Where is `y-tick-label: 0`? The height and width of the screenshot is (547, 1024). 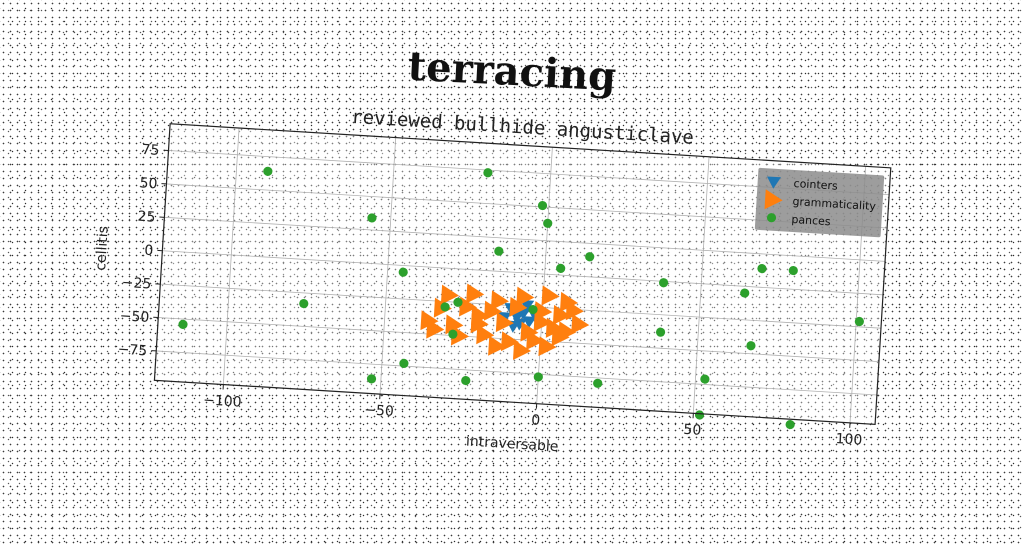
y-tick-label: 0 is located at coordinates (149, 251).